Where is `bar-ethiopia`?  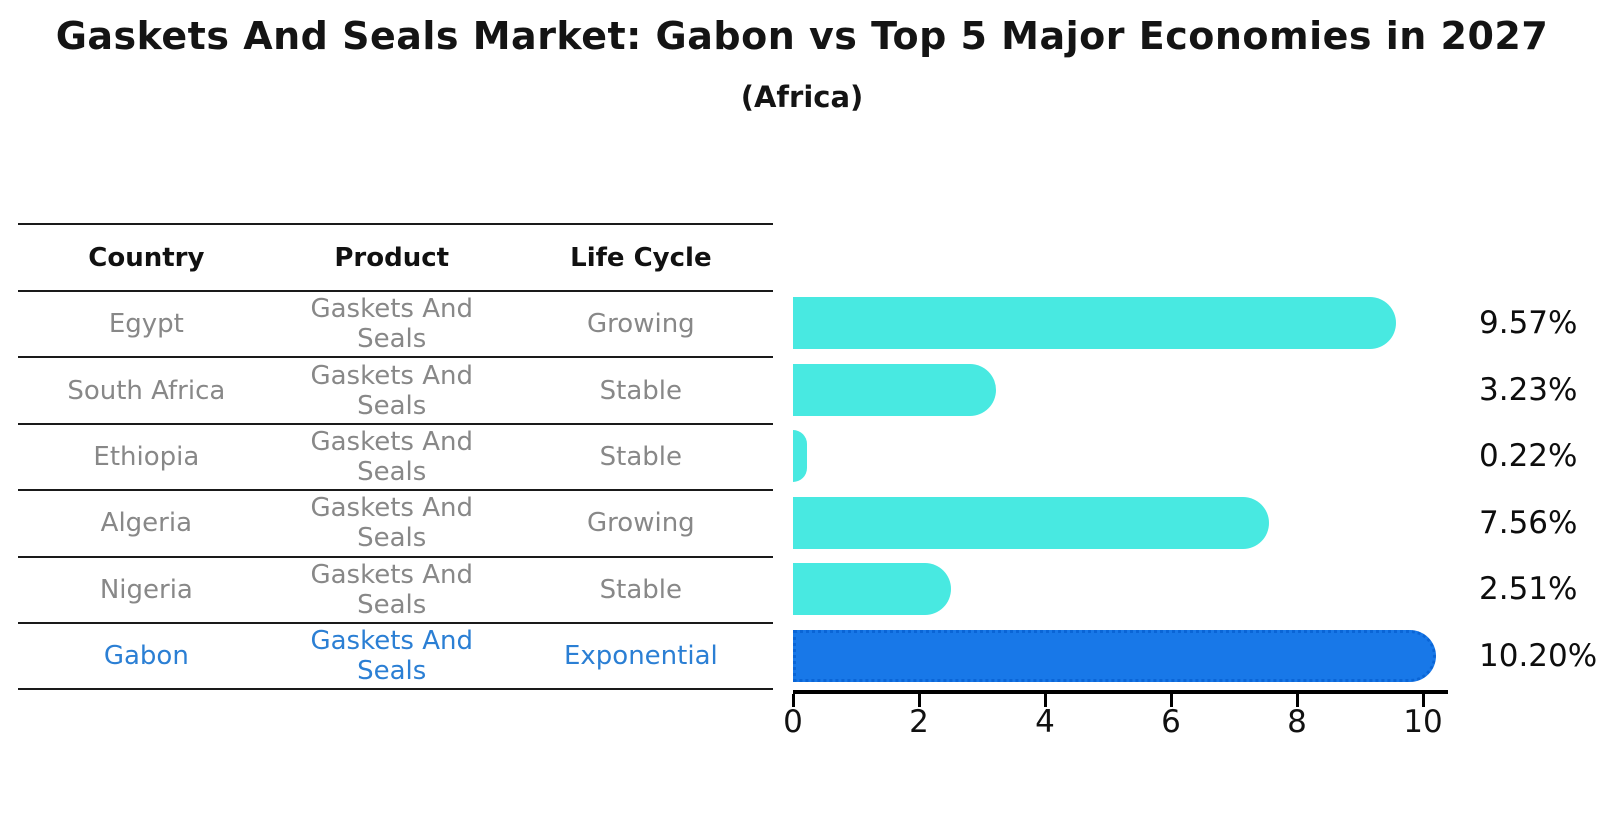
bar-ethiopia is located at coordinates (800, 456).